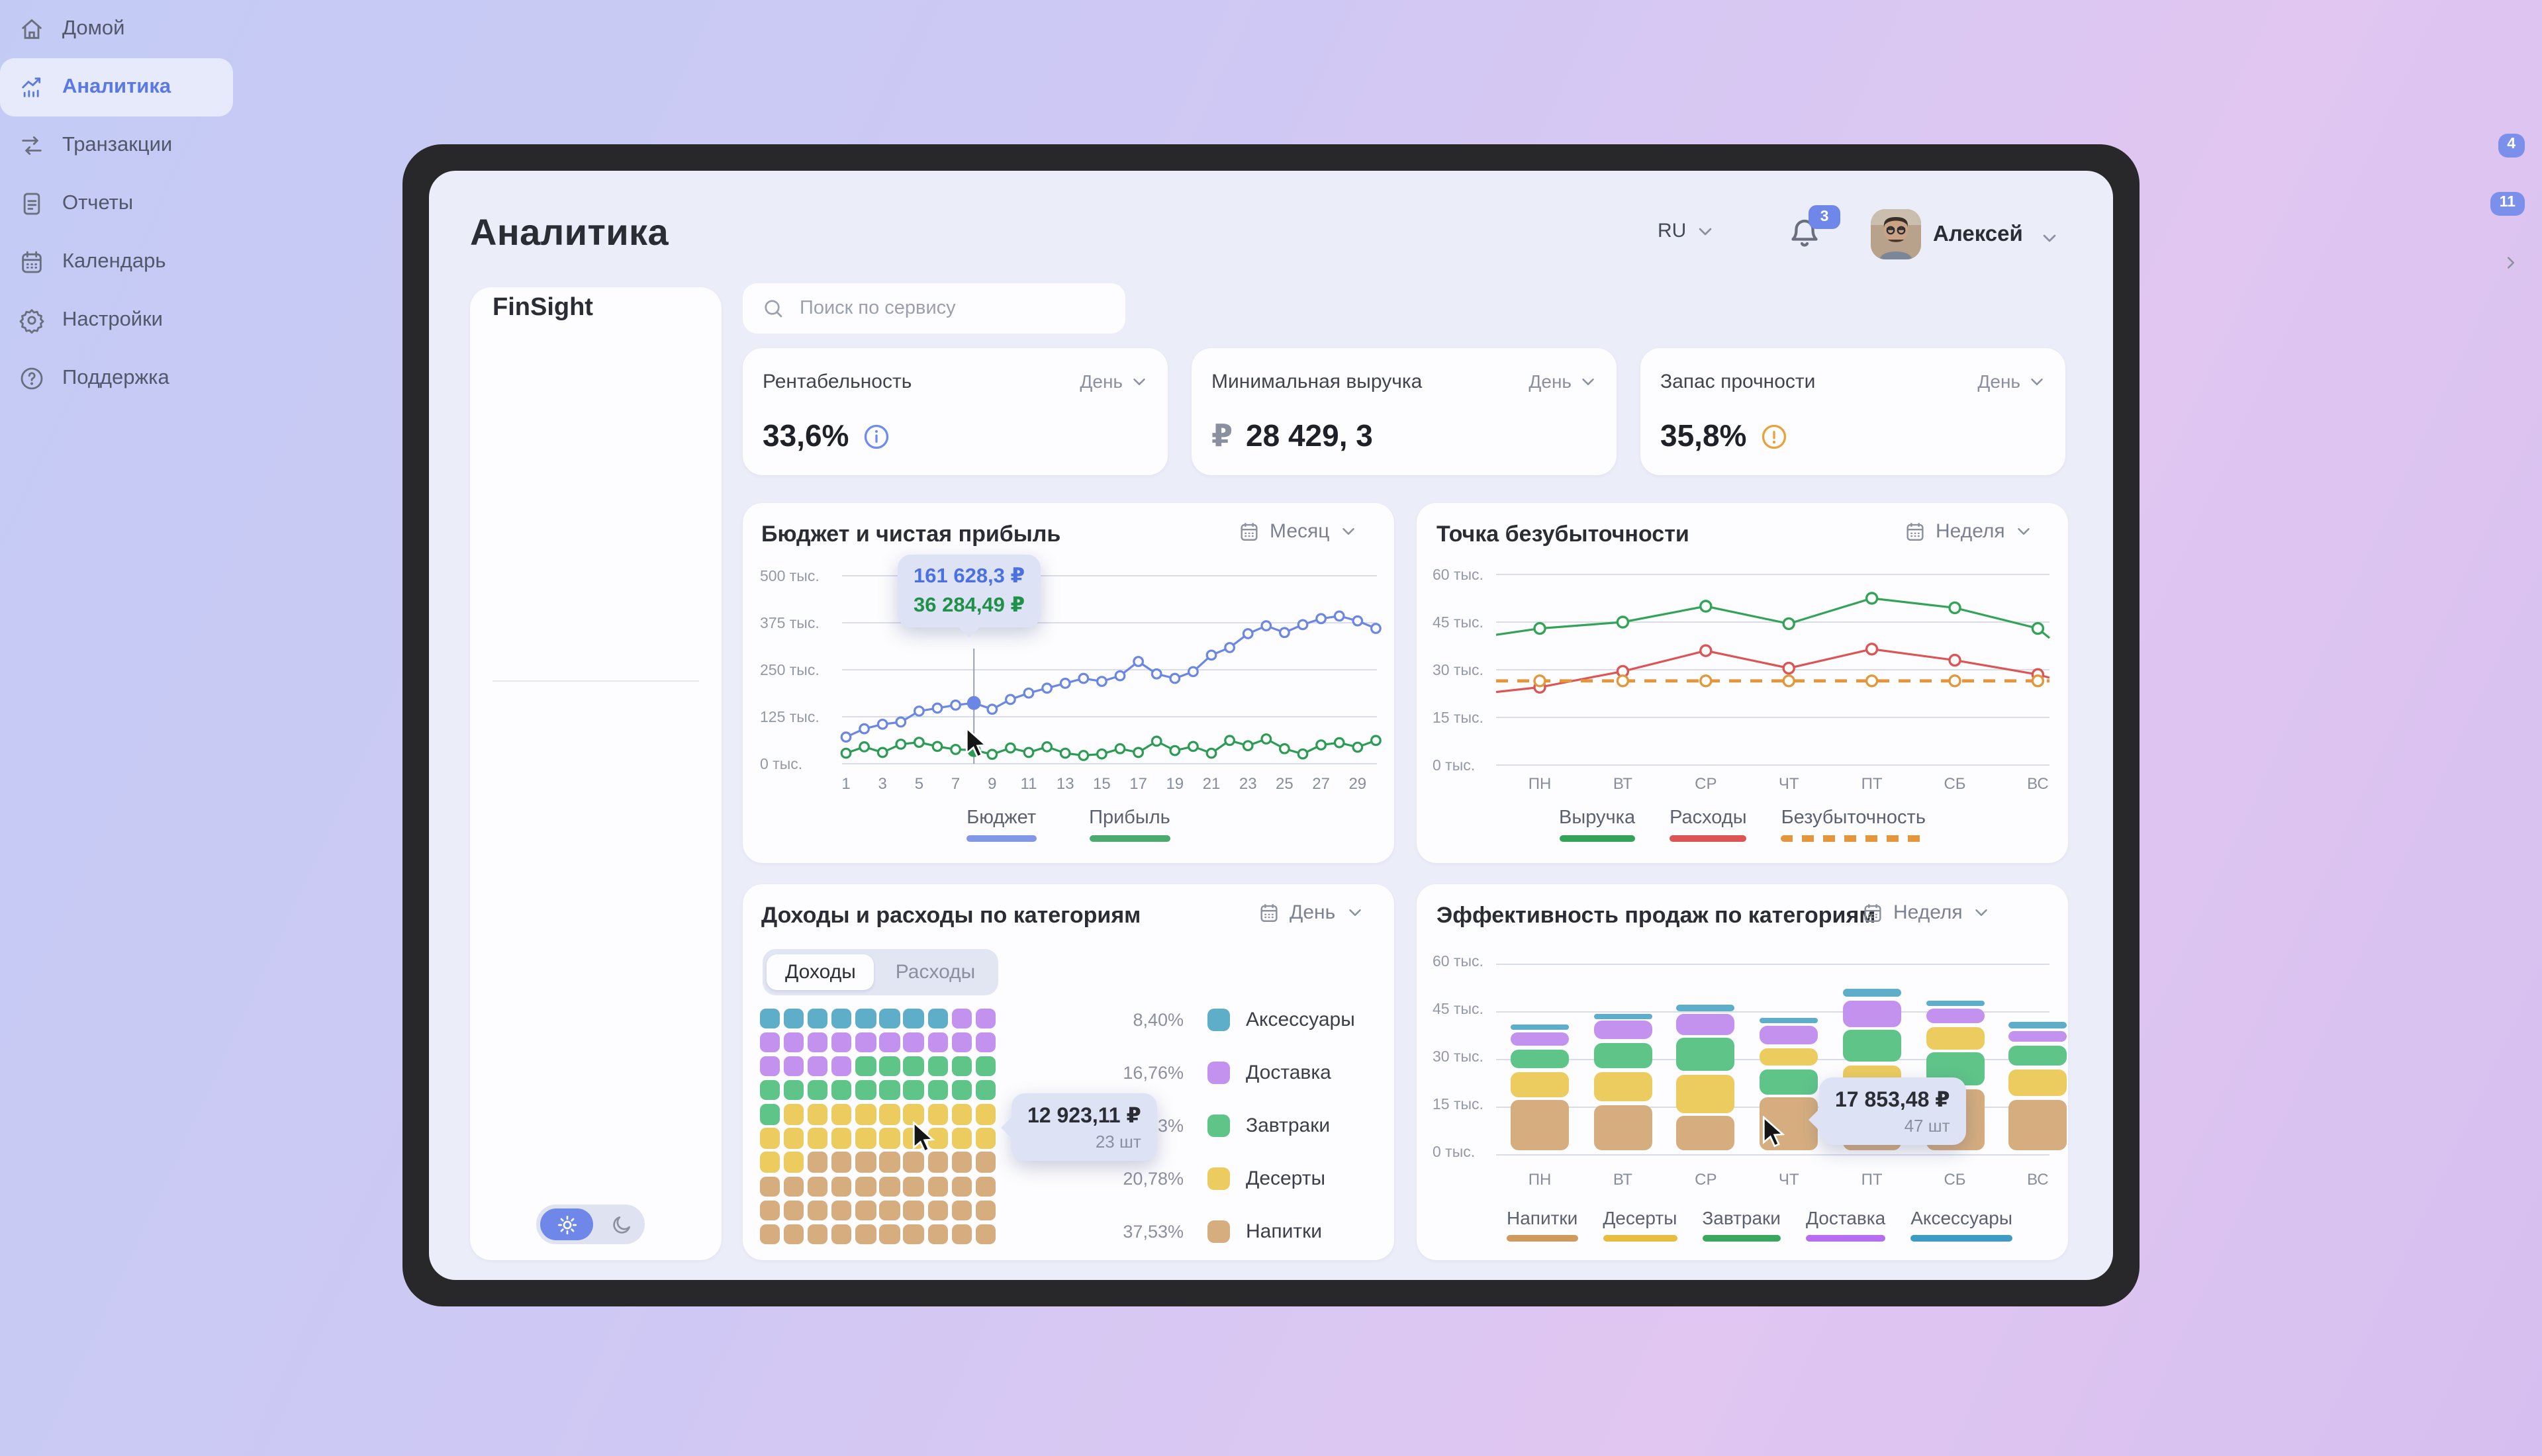 The height and width of the screenshot is (1456, 2542). Describe the element at coordinates (877, 437) in the screenshot. I see `info-icon` at that location.